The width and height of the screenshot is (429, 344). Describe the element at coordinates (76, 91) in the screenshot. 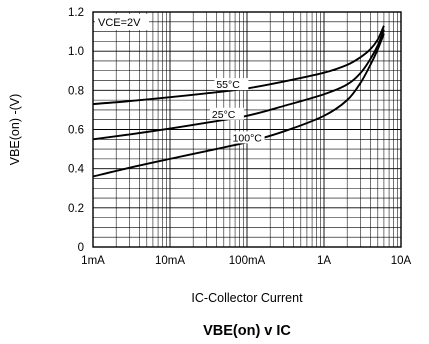

I see `y-tick-label: 0.8` at that location.